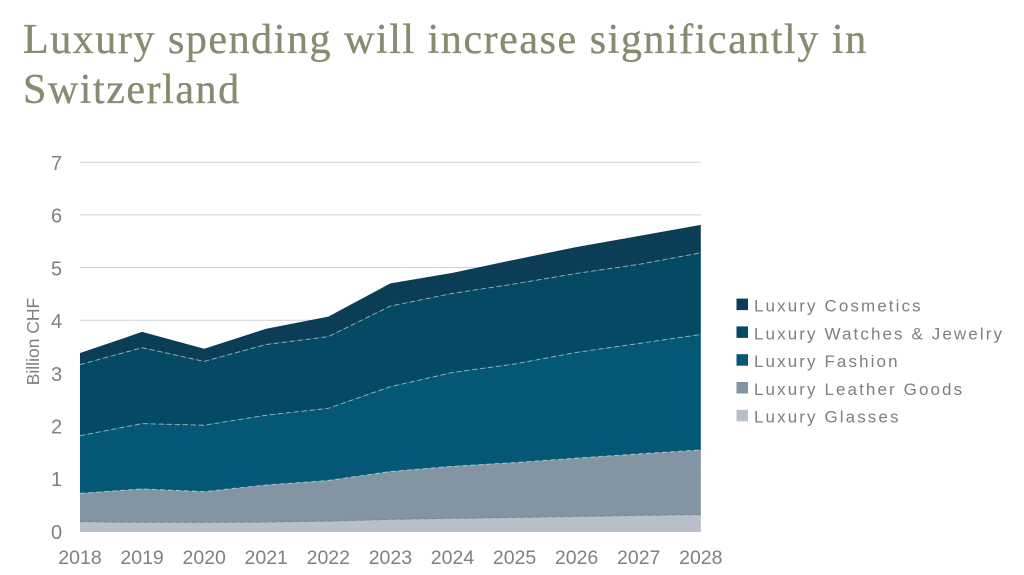  What do you see at coordinates (576, 558) in the screenshot?
I see `svg-text: 2026` at bounding box center [576, 558].